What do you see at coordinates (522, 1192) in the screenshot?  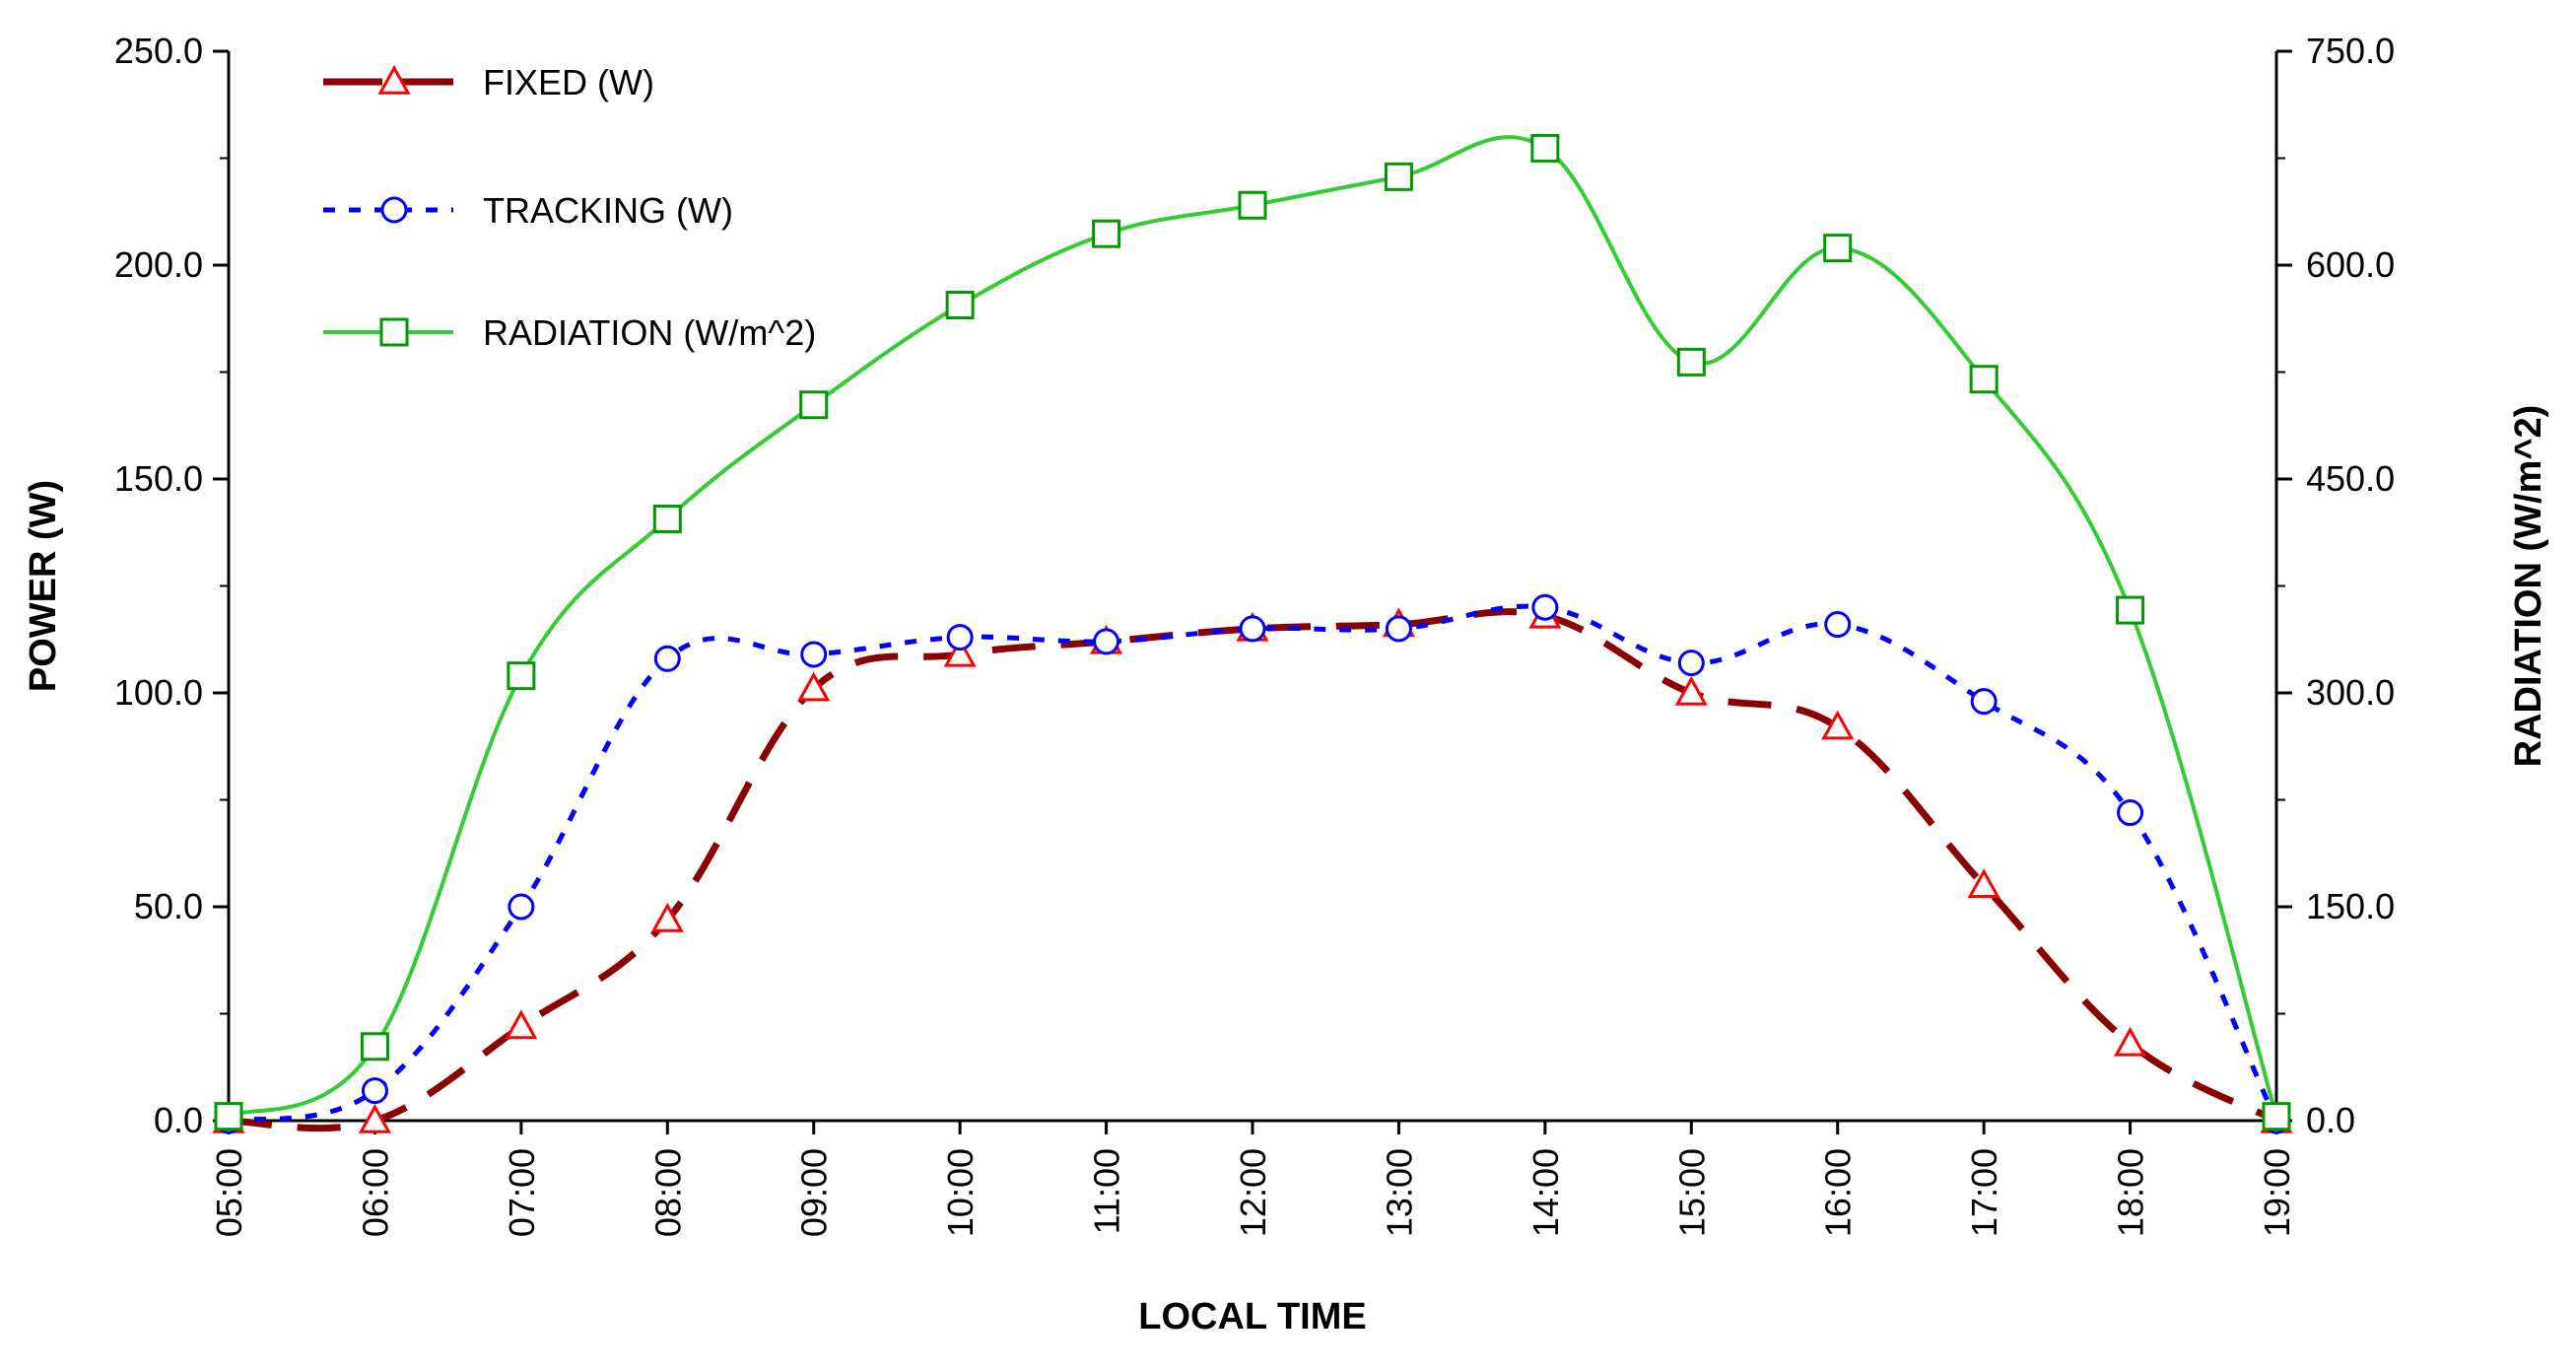 I see `x-tick-label: 07:00` at bounding box center [522, 1192].